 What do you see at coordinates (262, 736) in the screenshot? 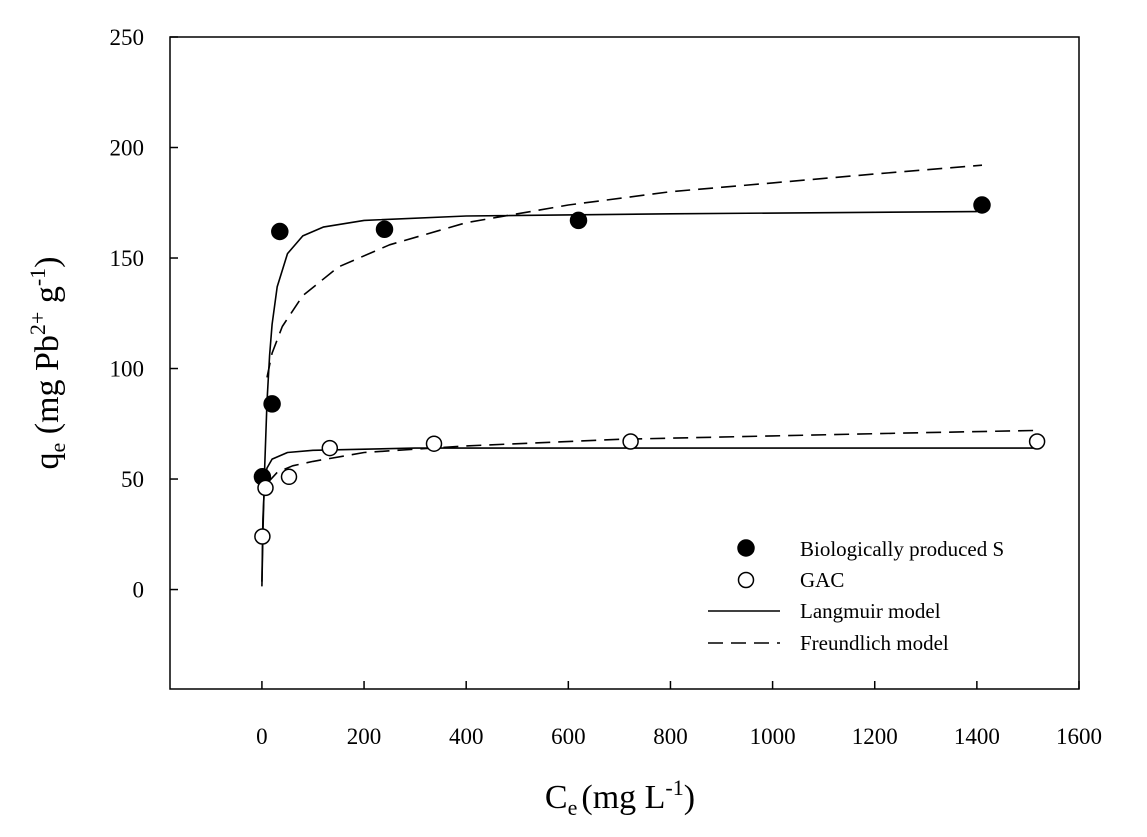
I see `x-tick-label-0: 0` at bounding box center [262, 736].